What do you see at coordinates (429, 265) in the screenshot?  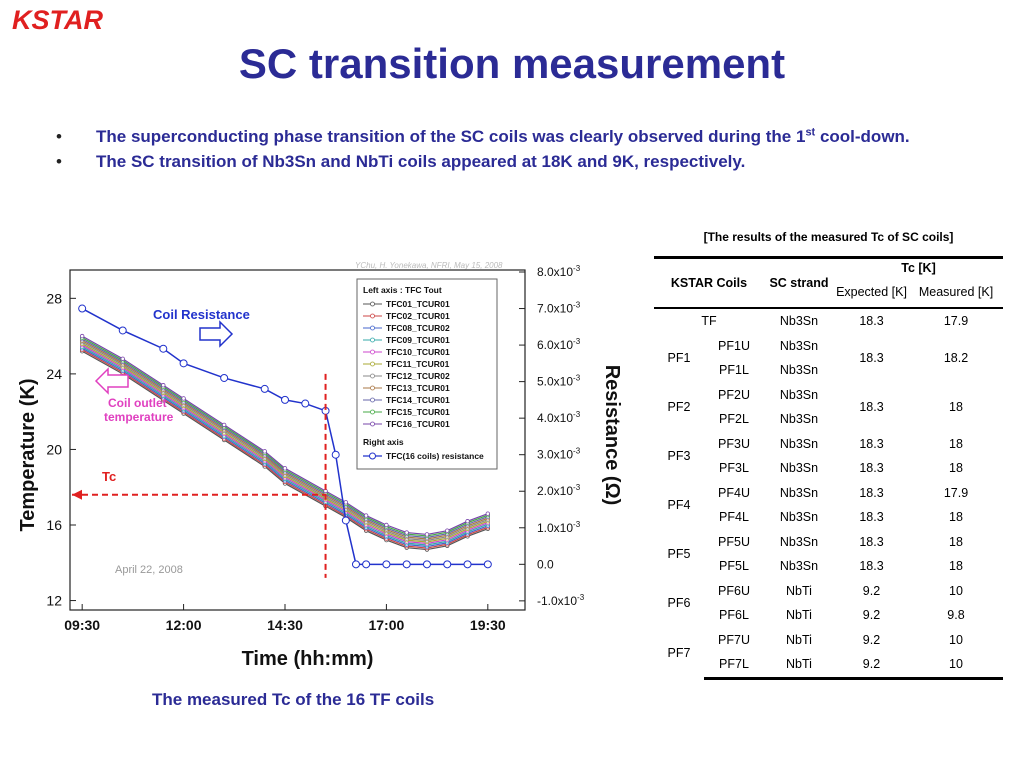 I see `chart-credit: YChu, H. Yonekawa, NFRI, May 15, 2008` at bounding box center [429, 265].